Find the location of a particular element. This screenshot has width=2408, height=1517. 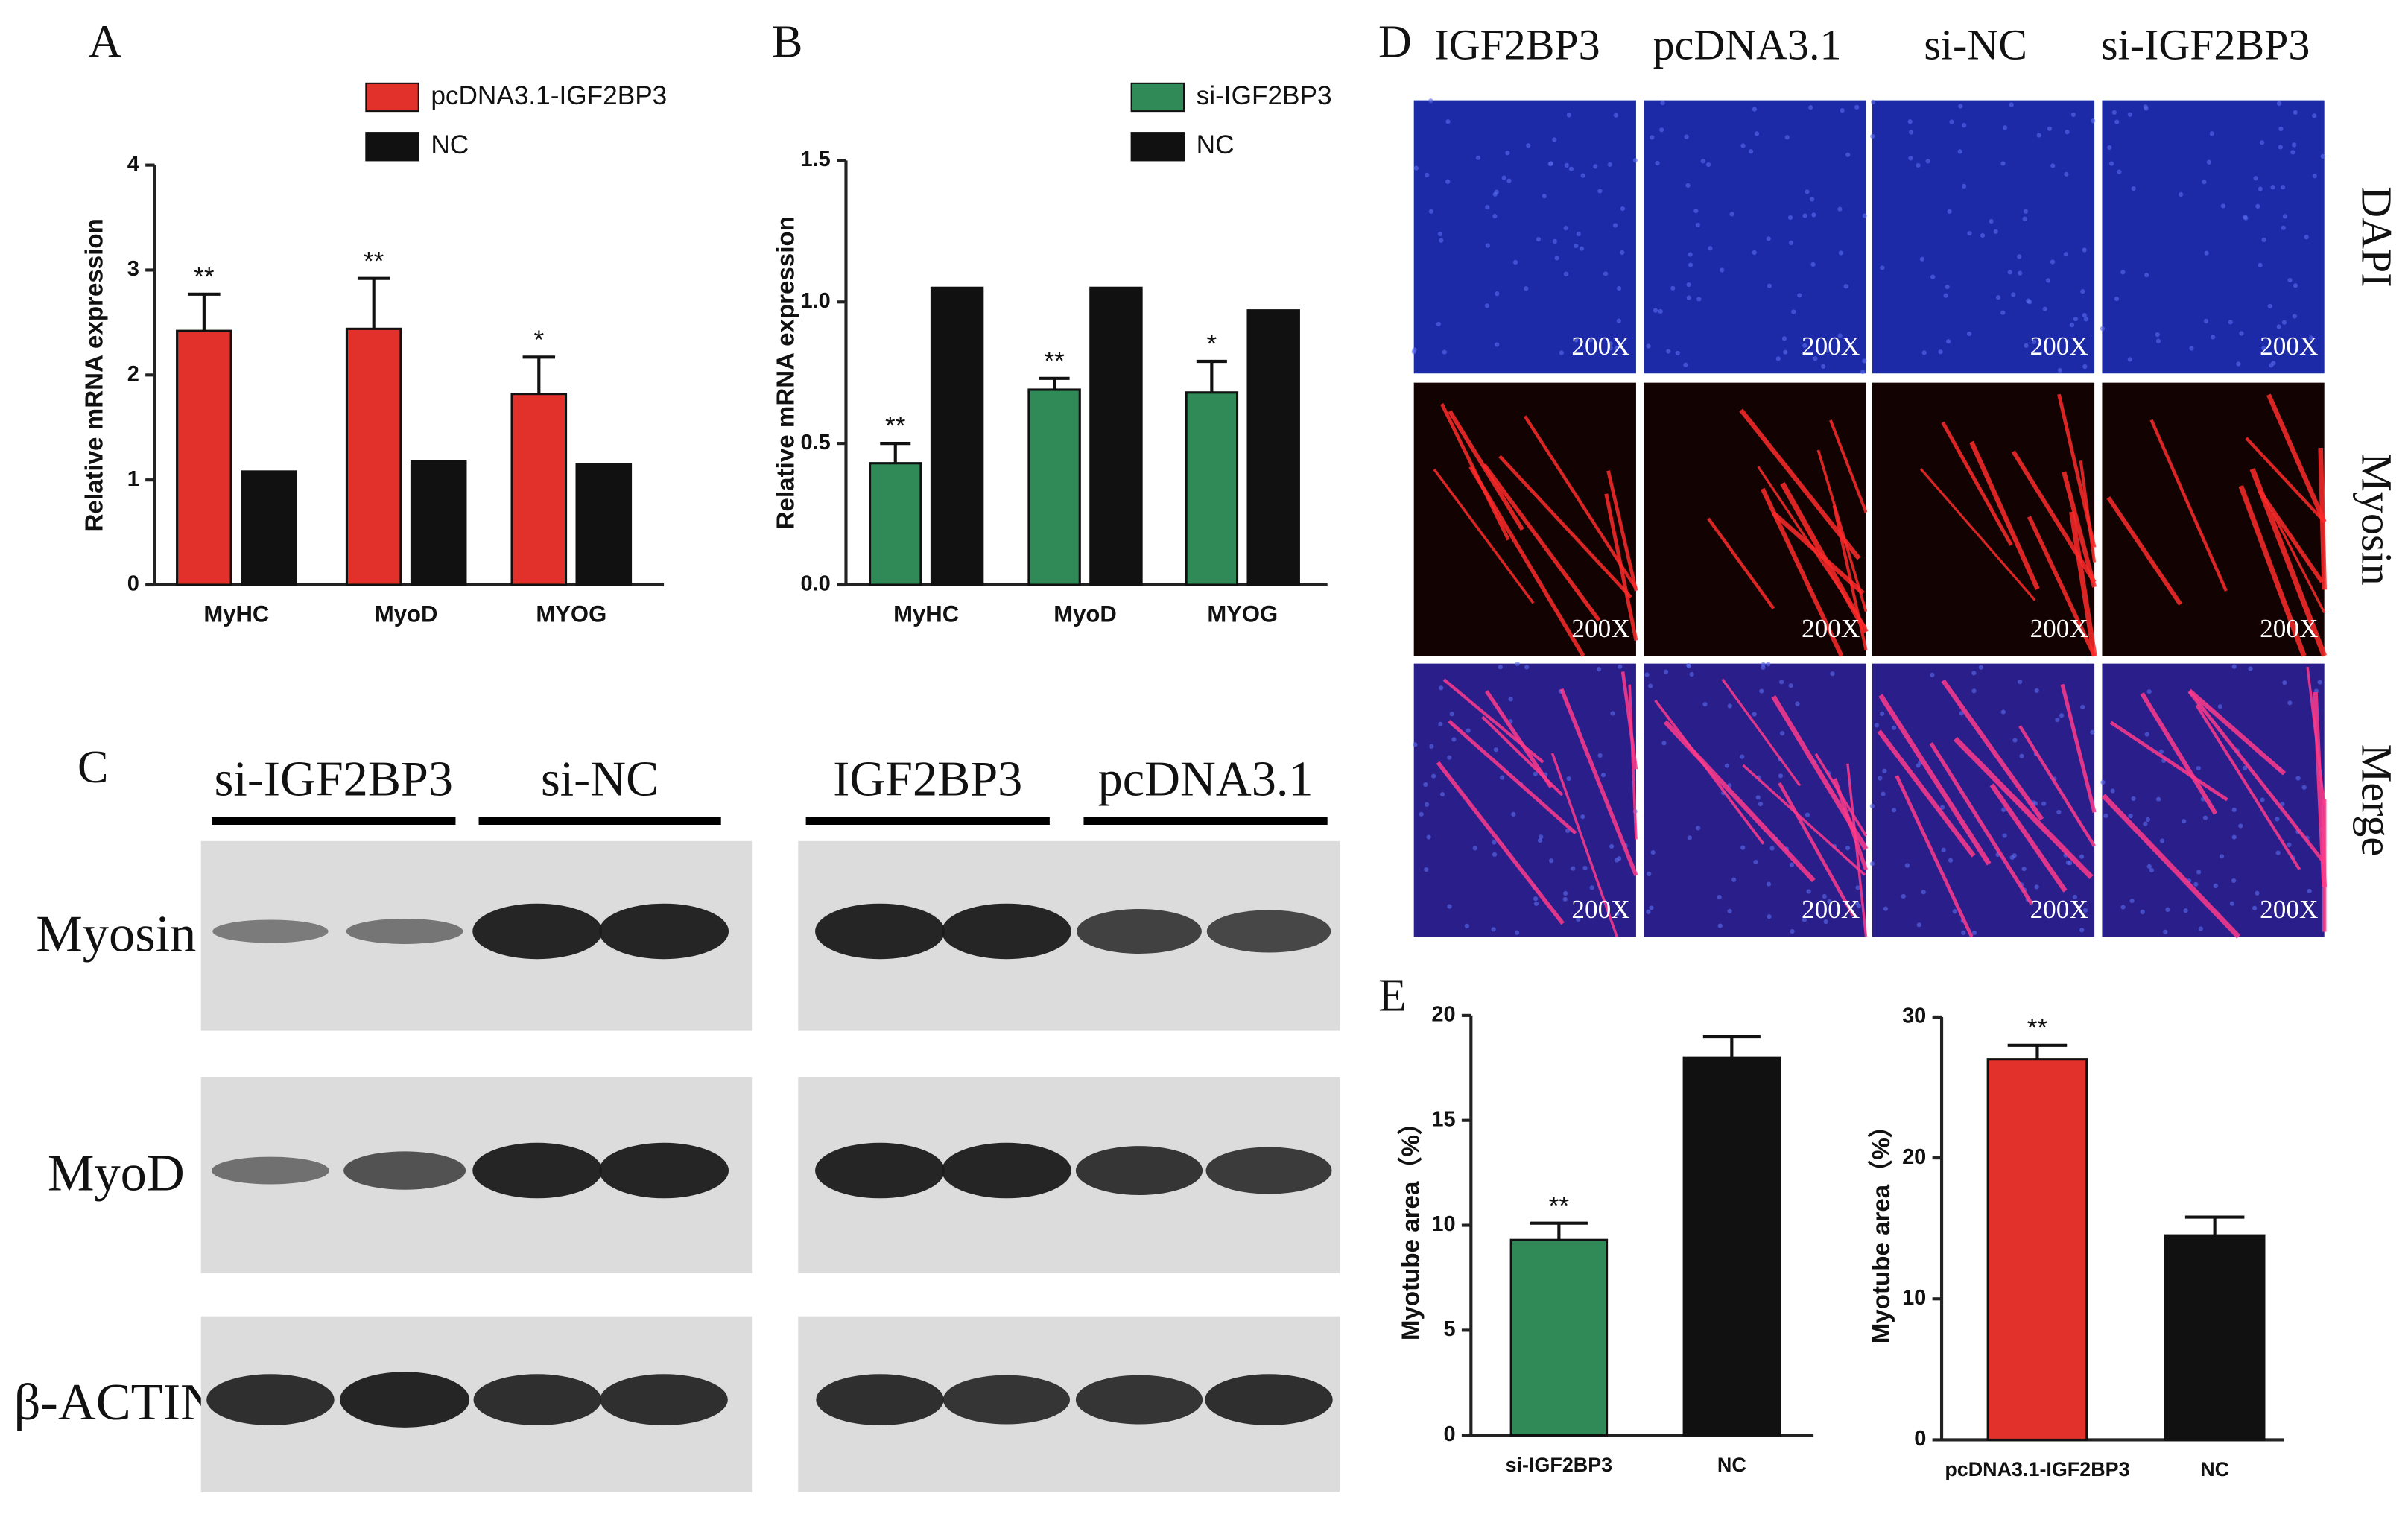

significance-label: * is located at coordinates (1212, 344).